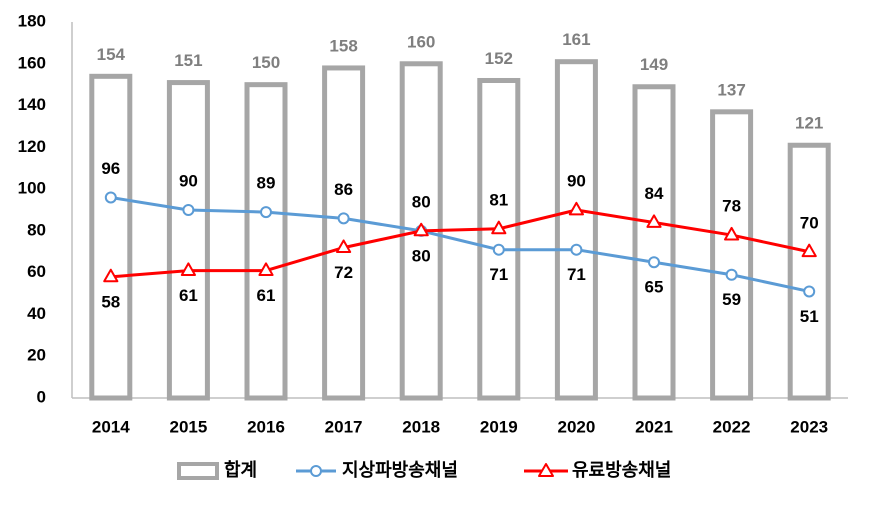  I want to click on legend-label-terrestrial: 지상파방송채널, so click(400, 470).